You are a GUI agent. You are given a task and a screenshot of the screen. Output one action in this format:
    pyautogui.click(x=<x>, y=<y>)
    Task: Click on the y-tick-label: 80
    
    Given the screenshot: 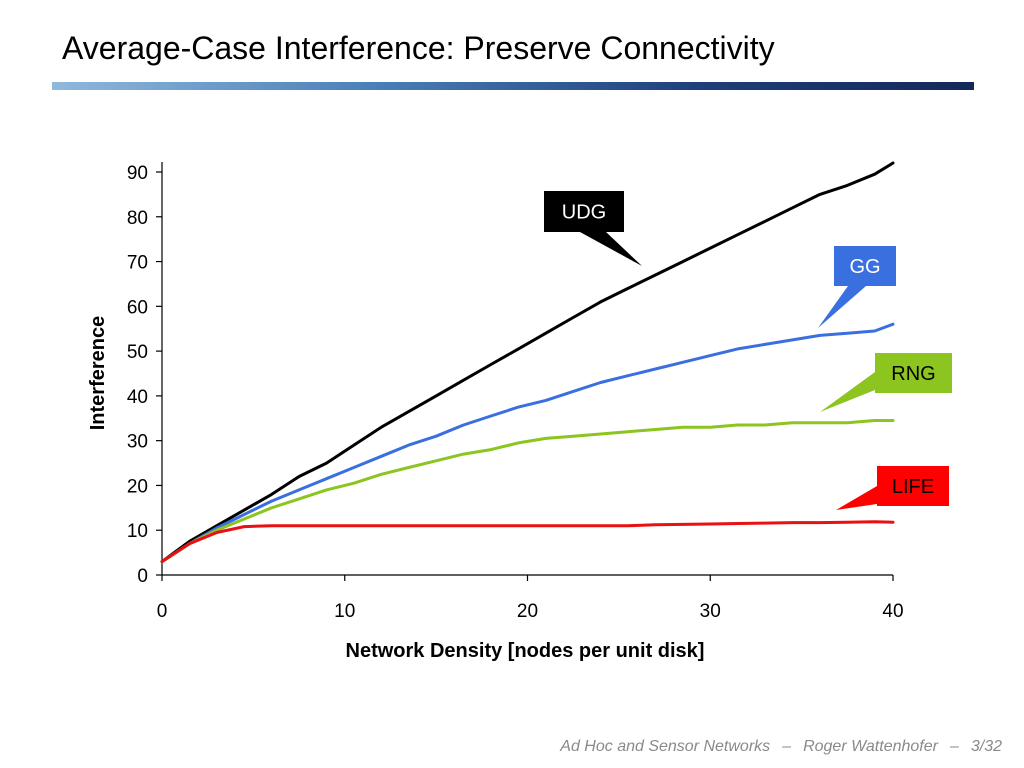 What is the action you would take?
    pyautogui.click(x=137, y=218)
    